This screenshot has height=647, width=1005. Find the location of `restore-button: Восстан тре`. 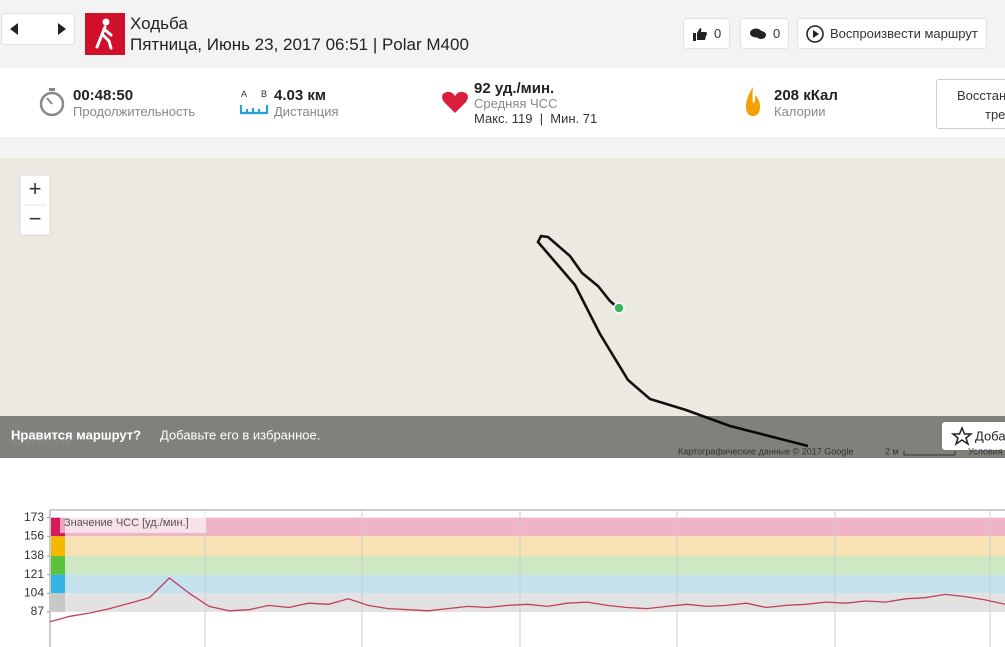

restore-button: Восстан тре is located at coordinates (970, 104).